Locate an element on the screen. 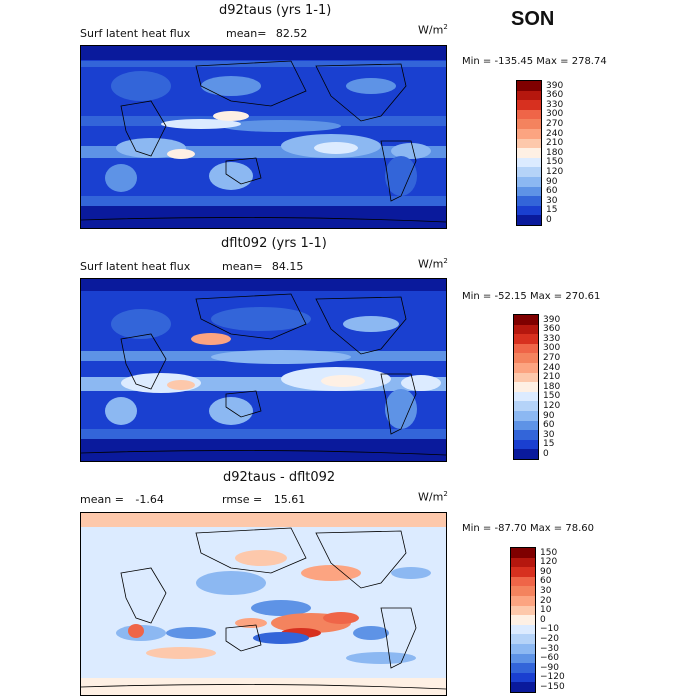 Image resolution: width=700 pixels, height=700 pixels. colorbar-label: −150 is located at coordinates (552, 686).